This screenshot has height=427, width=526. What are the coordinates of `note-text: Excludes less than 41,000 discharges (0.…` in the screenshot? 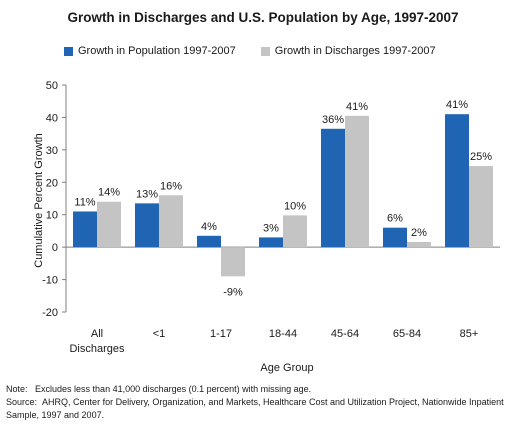 It's located at (173, 389).